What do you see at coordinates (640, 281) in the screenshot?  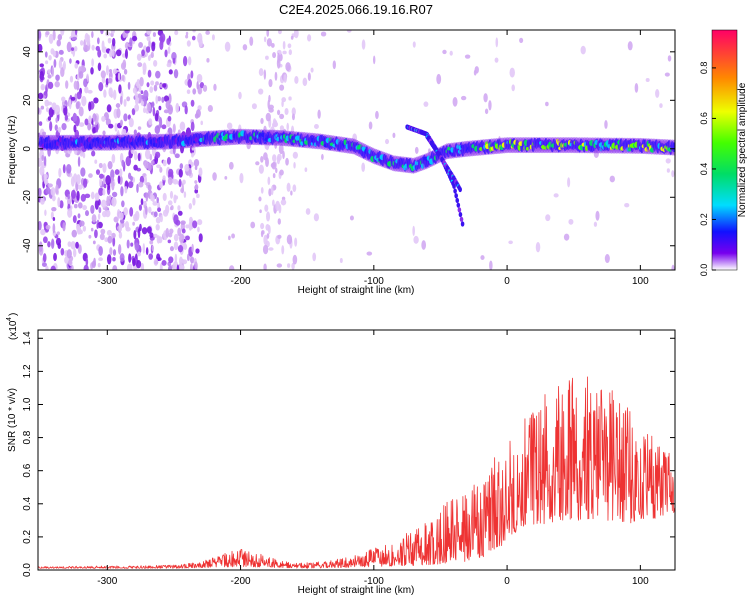 I see `spectrogram-x-tick-label: 100` at bounding box center [640, 281].